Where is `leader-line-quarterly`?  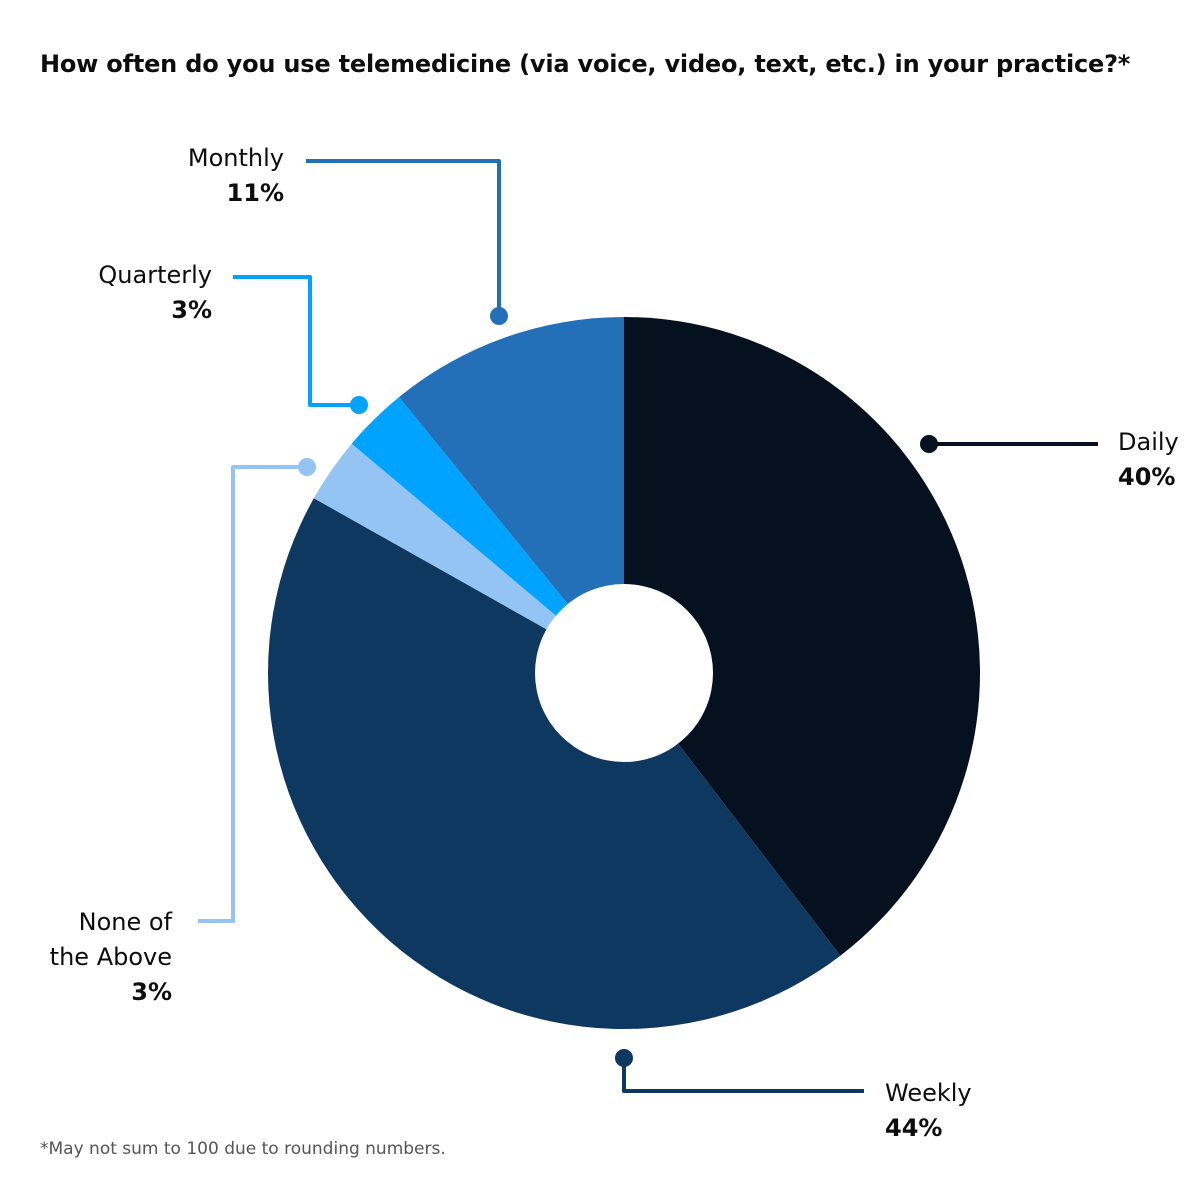 leader-line-quarterly is located at coordinates (296, 341).